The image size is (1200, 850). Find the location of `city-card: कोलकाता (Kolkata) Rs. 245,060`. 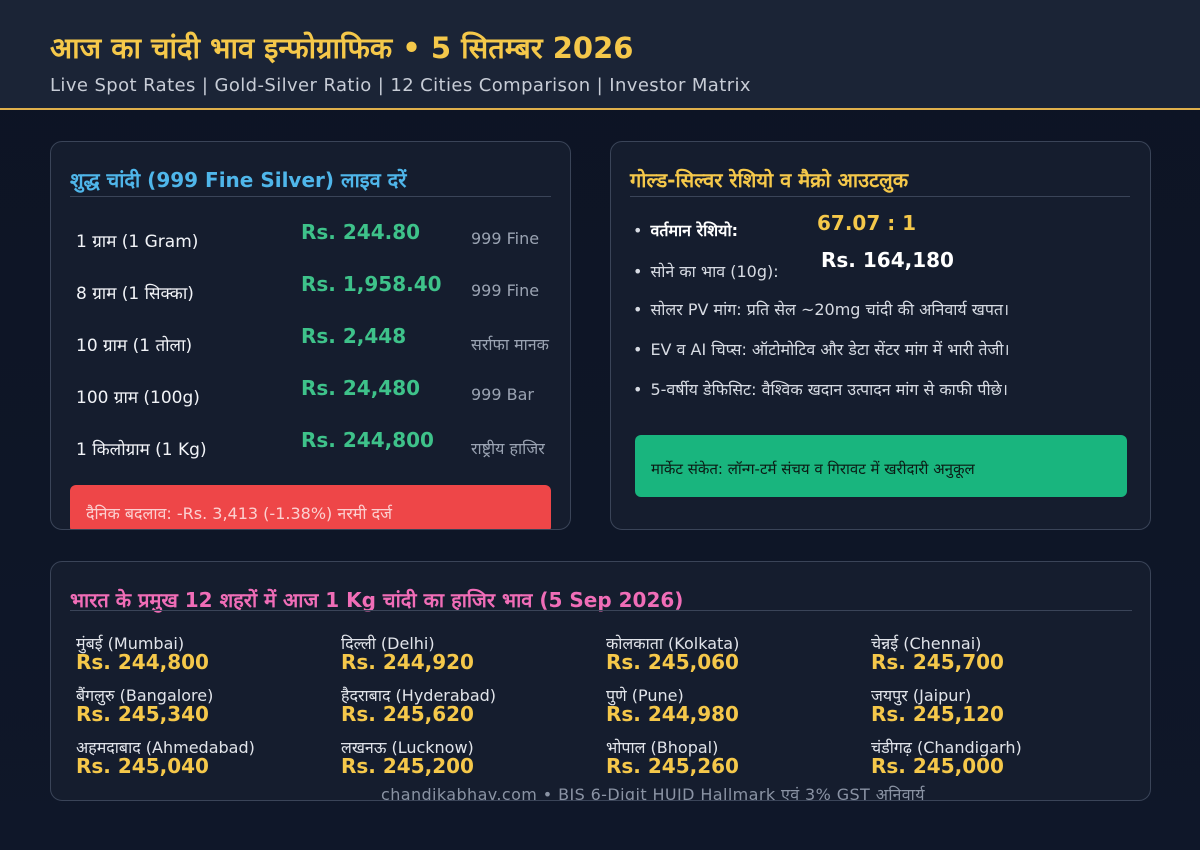

city-card: कोलकाता (Kolkata) Rs. 245,060 is located at coordinates (736, 655).